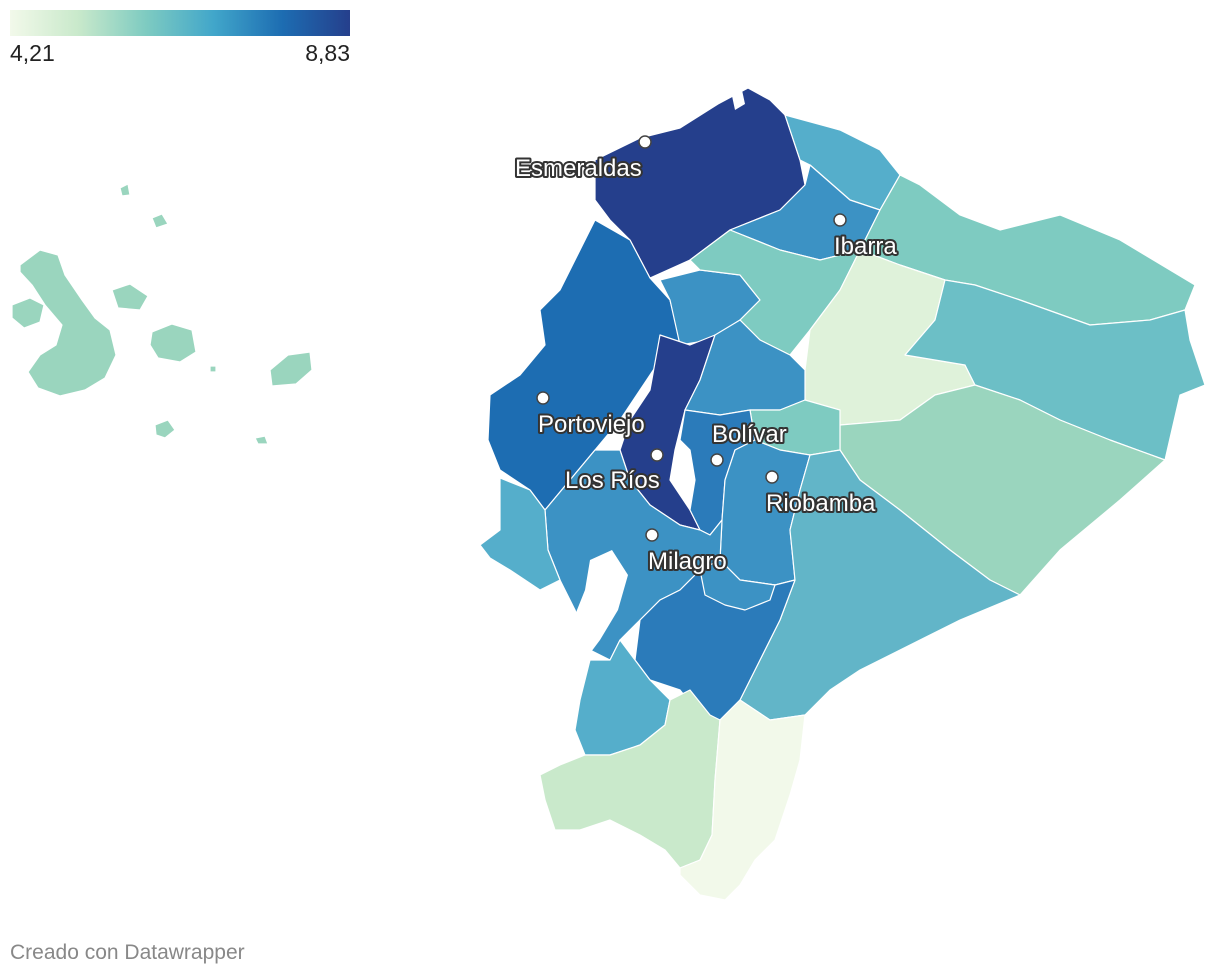  I want to click on city-label: Los Ríos, so click(612, 480).